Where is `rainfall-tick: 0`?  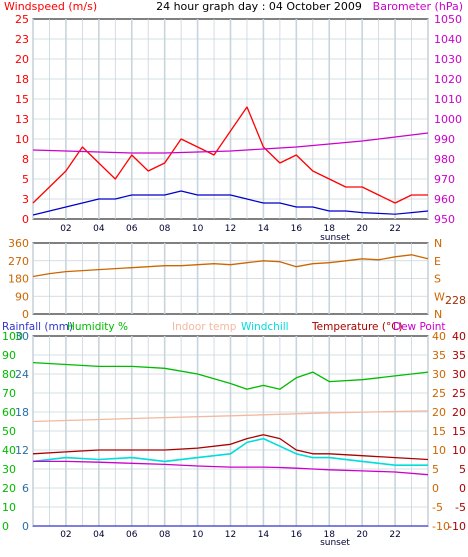 rainfall-tick: 0 is located at coordinates (25, 526).